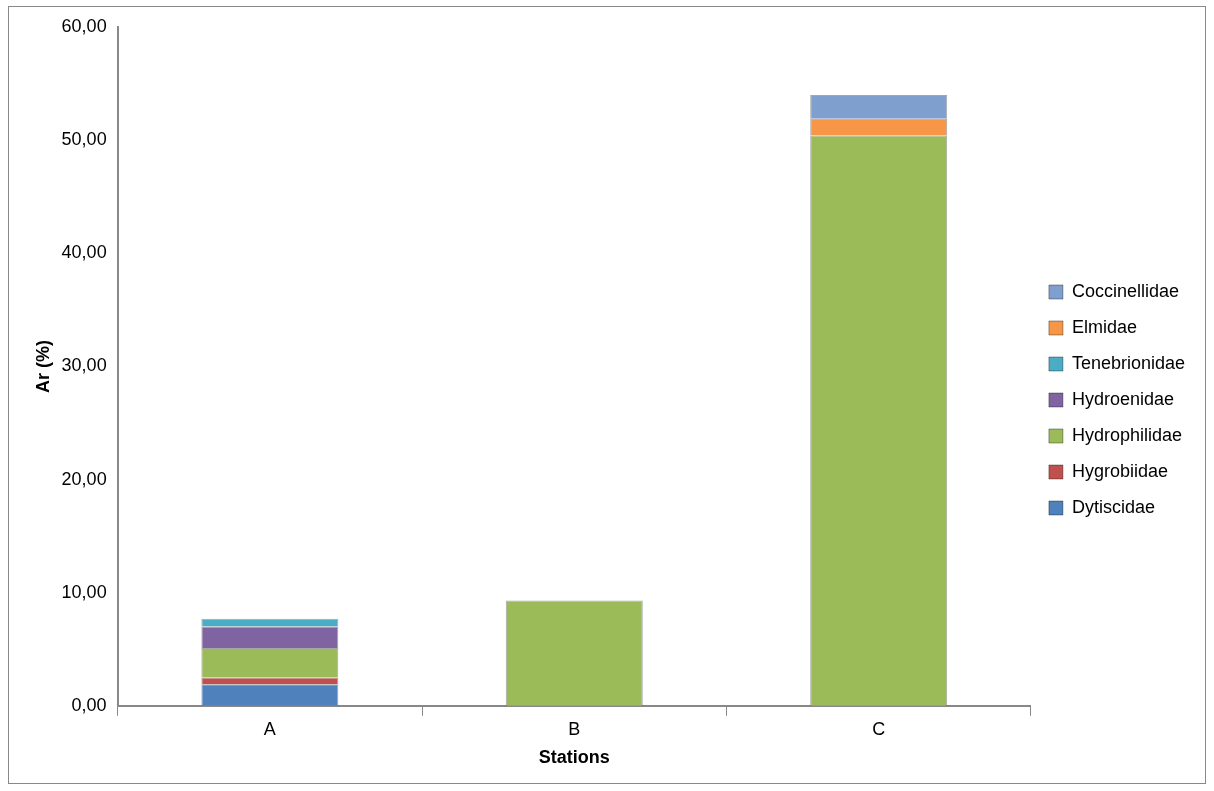 The height and width of the screenshot is (791, 1214). What do you see at coordinates (1122, 398) in the screenshot?
I see `legend-label: Hydroenidae` at bounding box center [1122, 398].